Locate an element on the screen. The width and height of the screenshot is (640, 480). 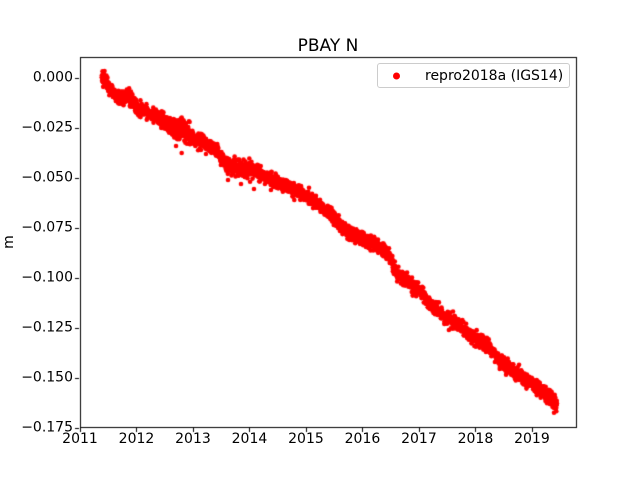
x-tick-label: 2018 is located at coordinates (475, 439).